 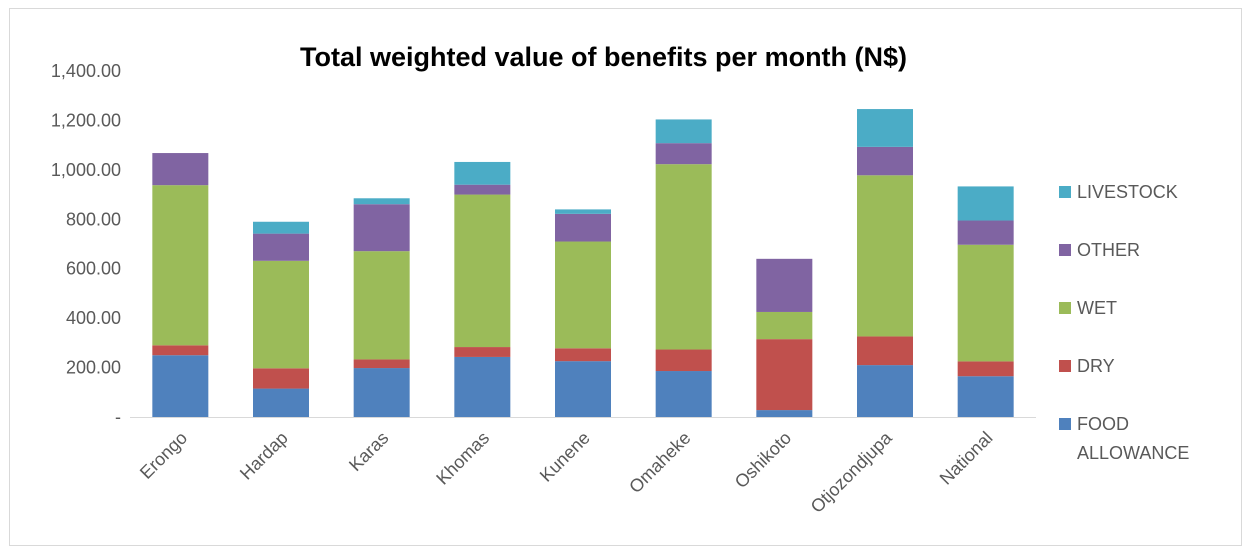 What do you see at coordinates (118, 417) in the screenshot?
I see `y-tick-label: -` at bounding box center [118, 417].